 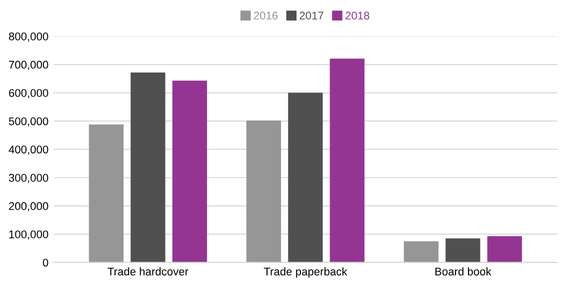 I want to click on y-tick-label: 400,000, so click(x=28, y=150).